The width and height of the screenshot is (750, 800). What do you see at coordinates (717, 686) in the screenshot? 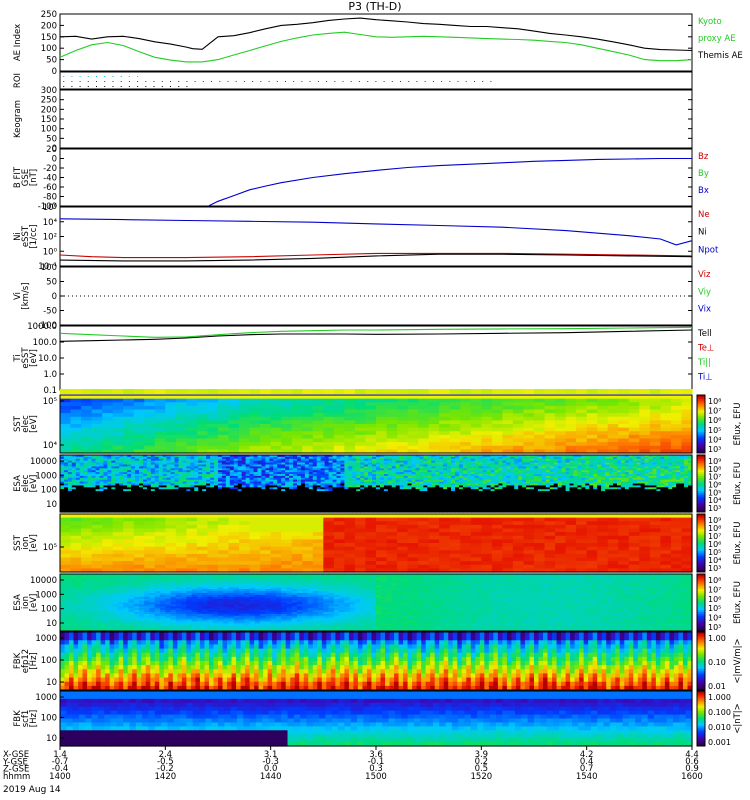
I see `fbk_e-cbar-tick: 0.01` at bounding box center [717, 686].